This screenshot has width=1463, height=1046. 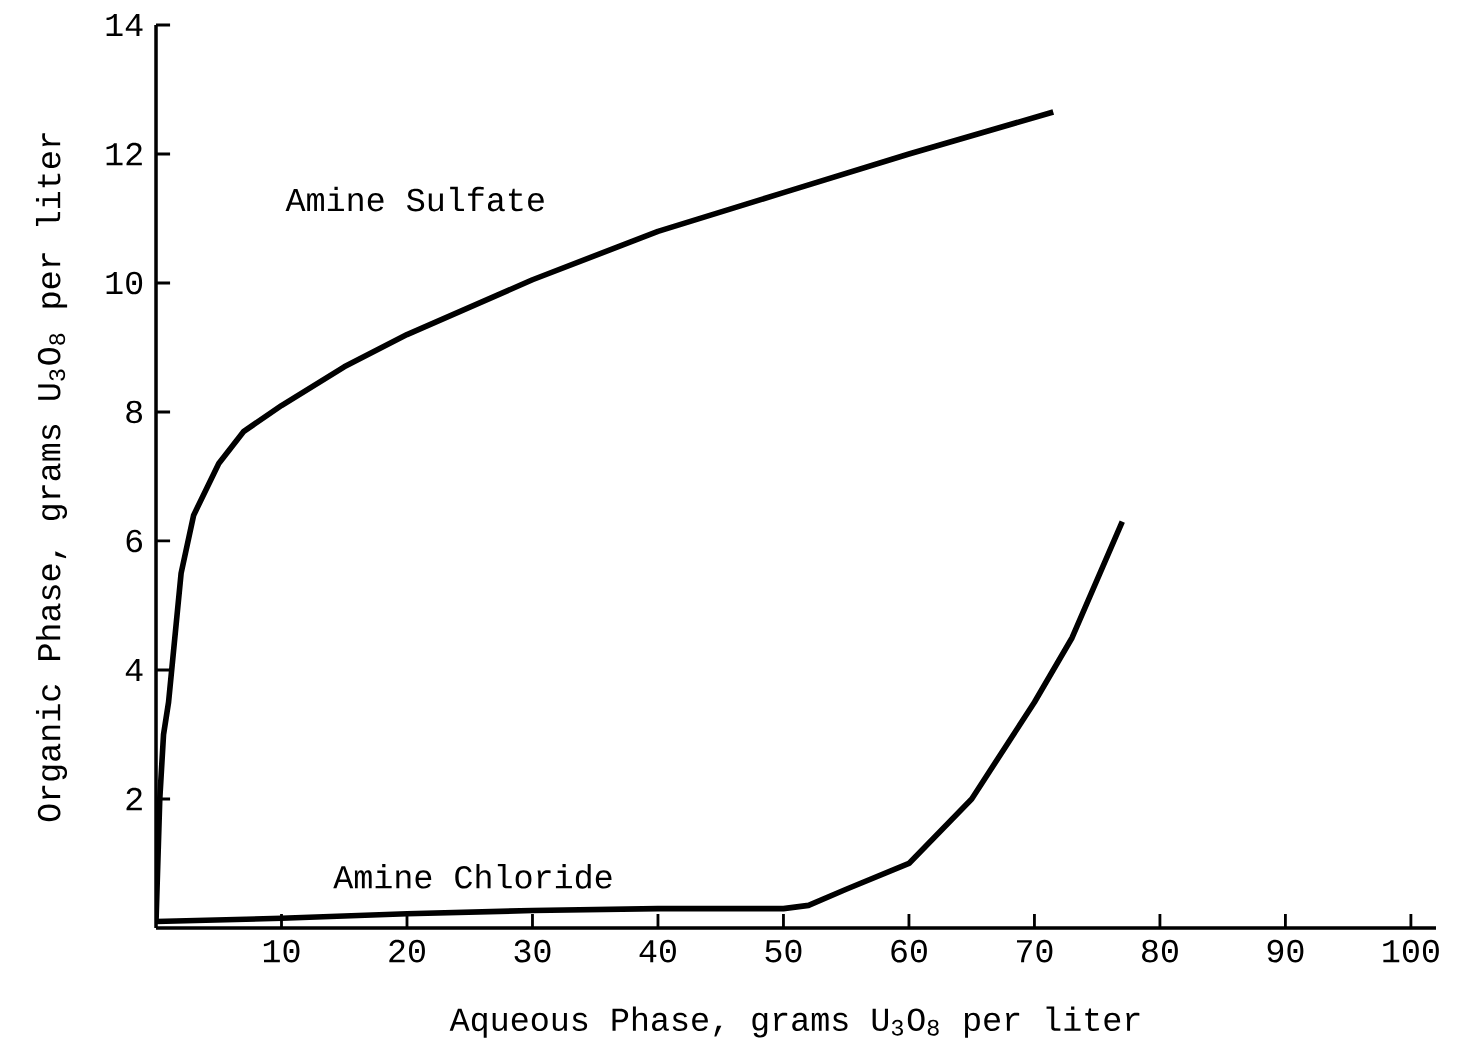 I want to click on x-tick-label: 20, so click(x=407, y=951).